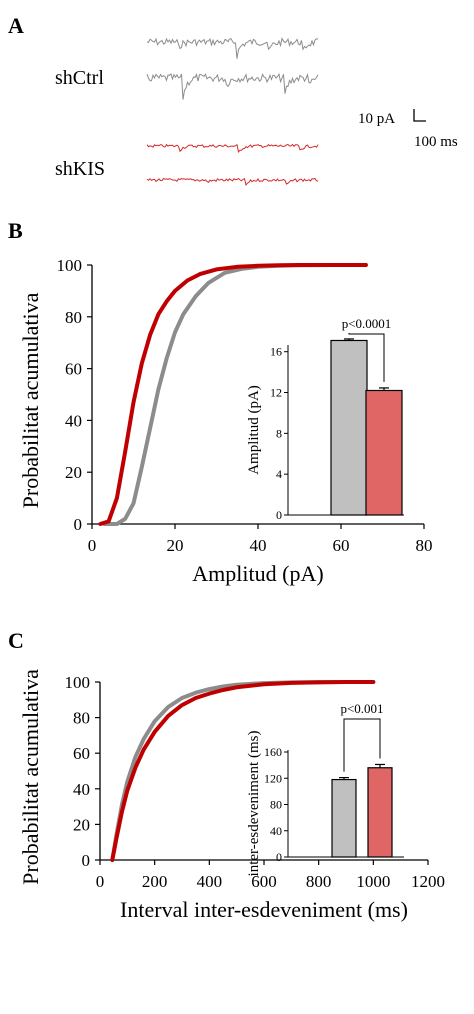 This screenshot has height=1014, width=474. What do you see at coordinates (276, 805) in the screenshot?
I see `inset-y-tick-label: 80` at bounding box center [276, 805].